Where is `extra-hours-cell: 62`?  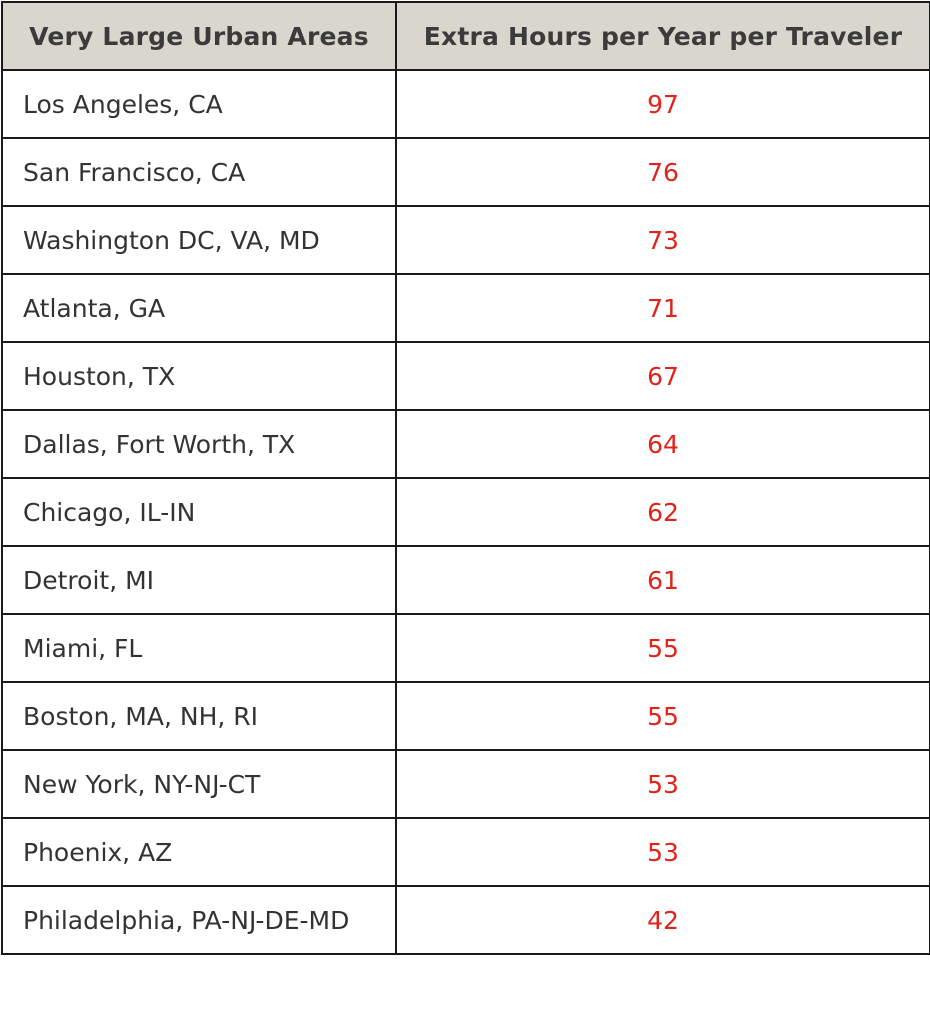
extra-hours-cell: 62 is located at coordinates (662, 512).